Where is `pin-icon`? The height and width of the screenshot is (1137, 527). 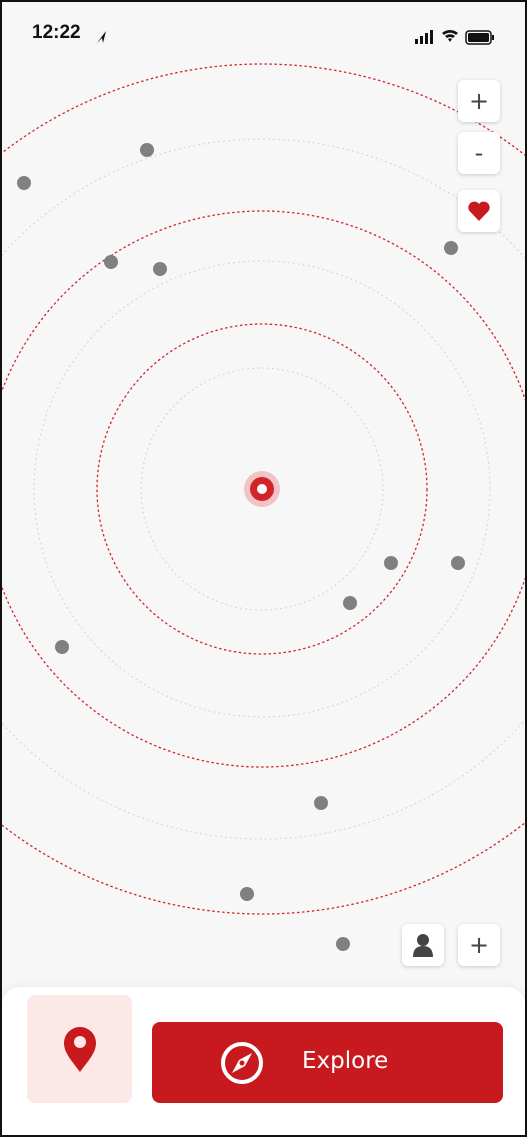 pin-icon is located at coordinates (79, 1049).